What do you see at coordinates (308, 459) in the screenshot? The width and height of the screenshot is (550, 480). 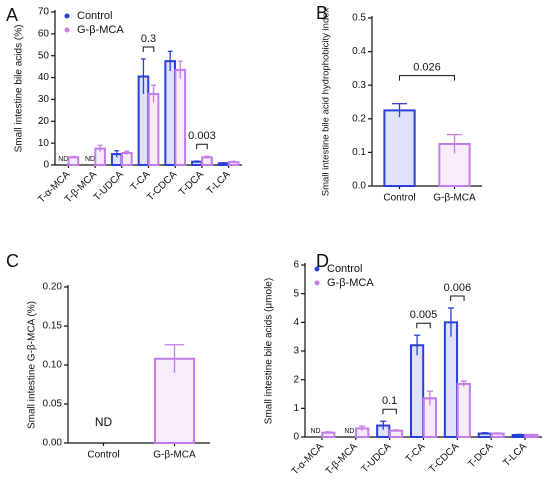 I see `x-tick-label: T-α-MCA` at bounding box center [308, 459].